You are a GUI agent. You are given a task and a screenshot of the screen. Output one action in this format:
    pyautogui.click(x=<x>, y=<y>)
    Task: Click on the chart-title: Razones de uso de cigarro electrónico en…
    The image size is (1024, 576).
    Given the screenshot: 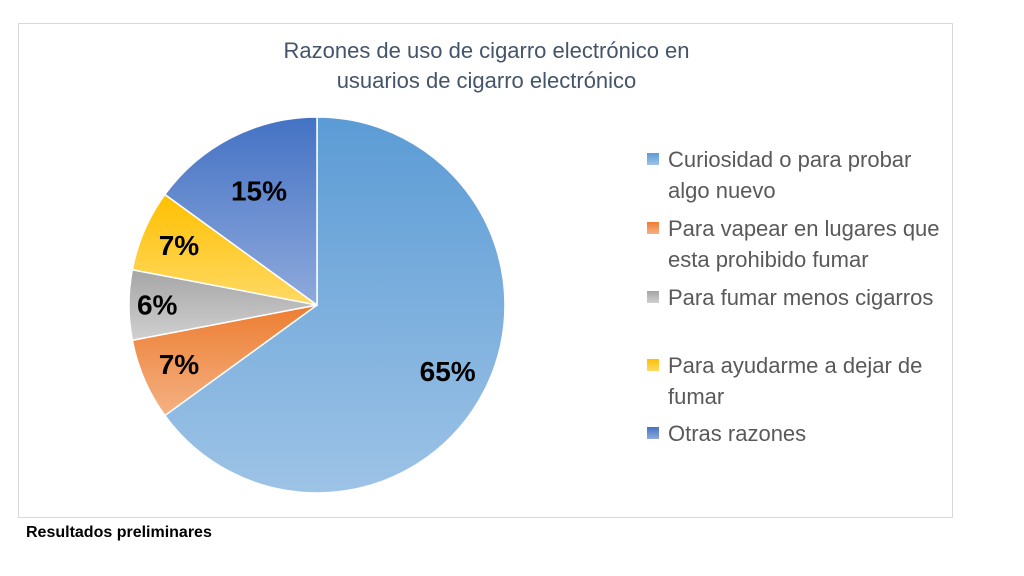 What is the action you would take?
    pyautogui.click(x=486, y=66)
    